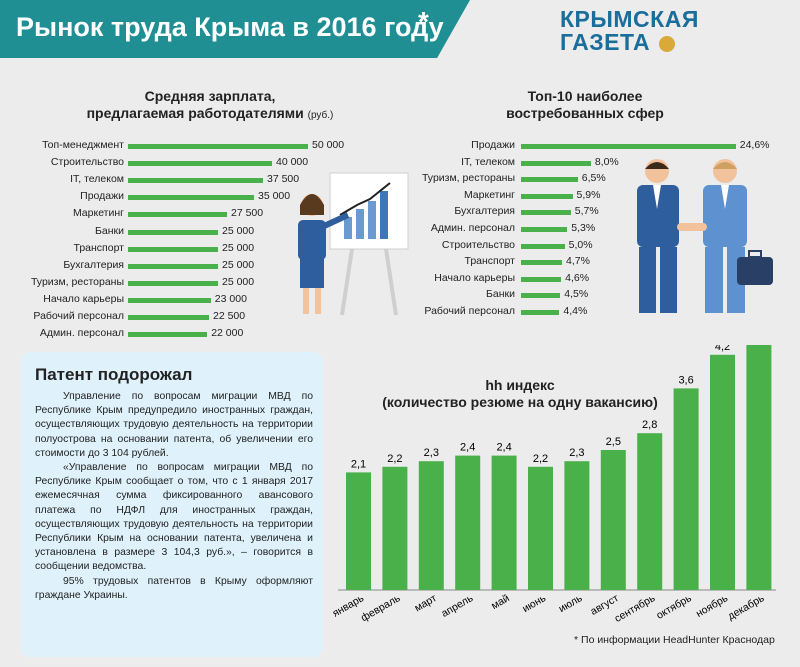 This screenshot has width=800, height=667. Describe the element at coordinates (634, 608) in the screenshot. I see `month-label: сентябрь` at that location.